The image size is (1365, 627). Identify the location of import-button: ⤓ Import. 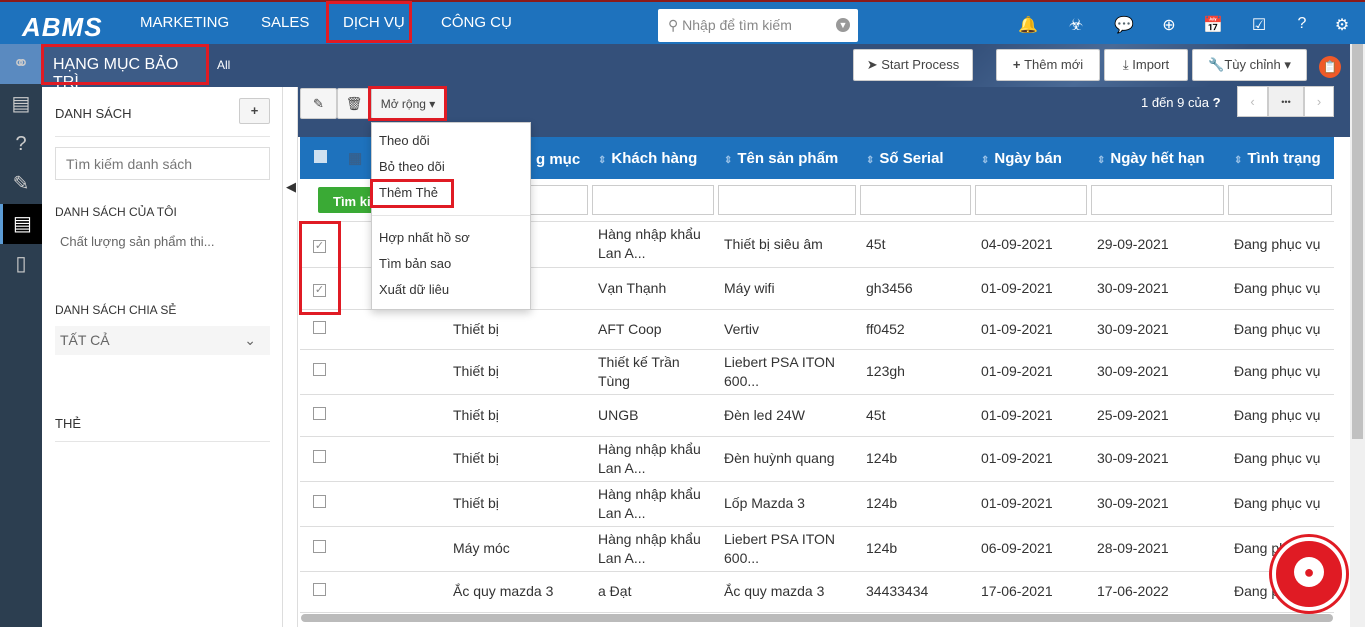
(1146, 65).